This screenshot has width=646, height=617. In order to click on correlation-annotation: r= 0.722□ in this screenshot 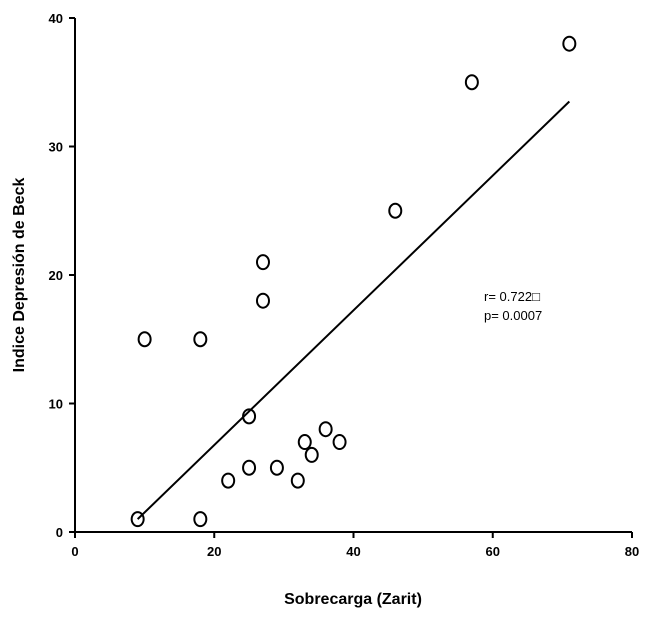, I will do `click(512, 296)`.